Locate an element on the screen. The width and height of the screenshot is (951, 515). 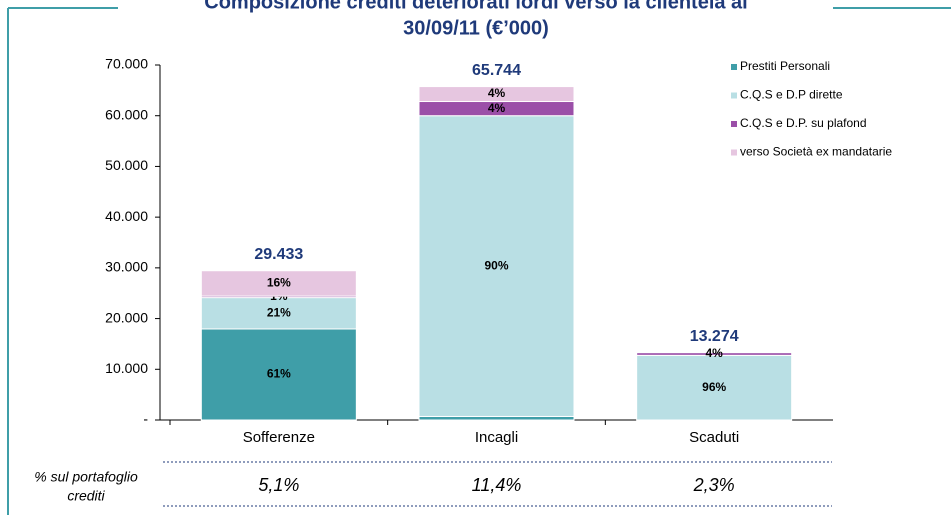
segment-label: 61% is located at coordinates (279, 374).